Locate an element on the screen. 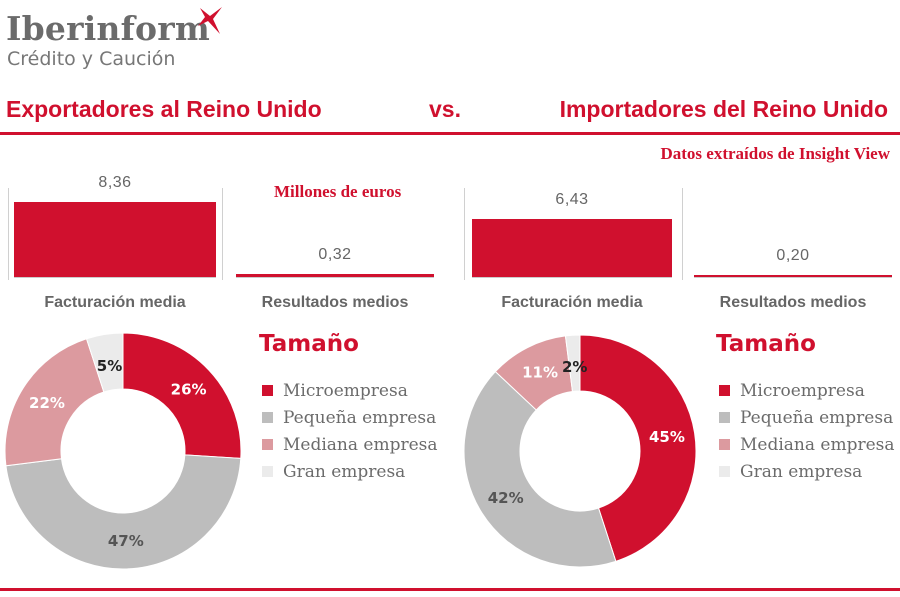 The image size is (900, 597). donut-value-label: 42% is located at coordinates (506, 498).